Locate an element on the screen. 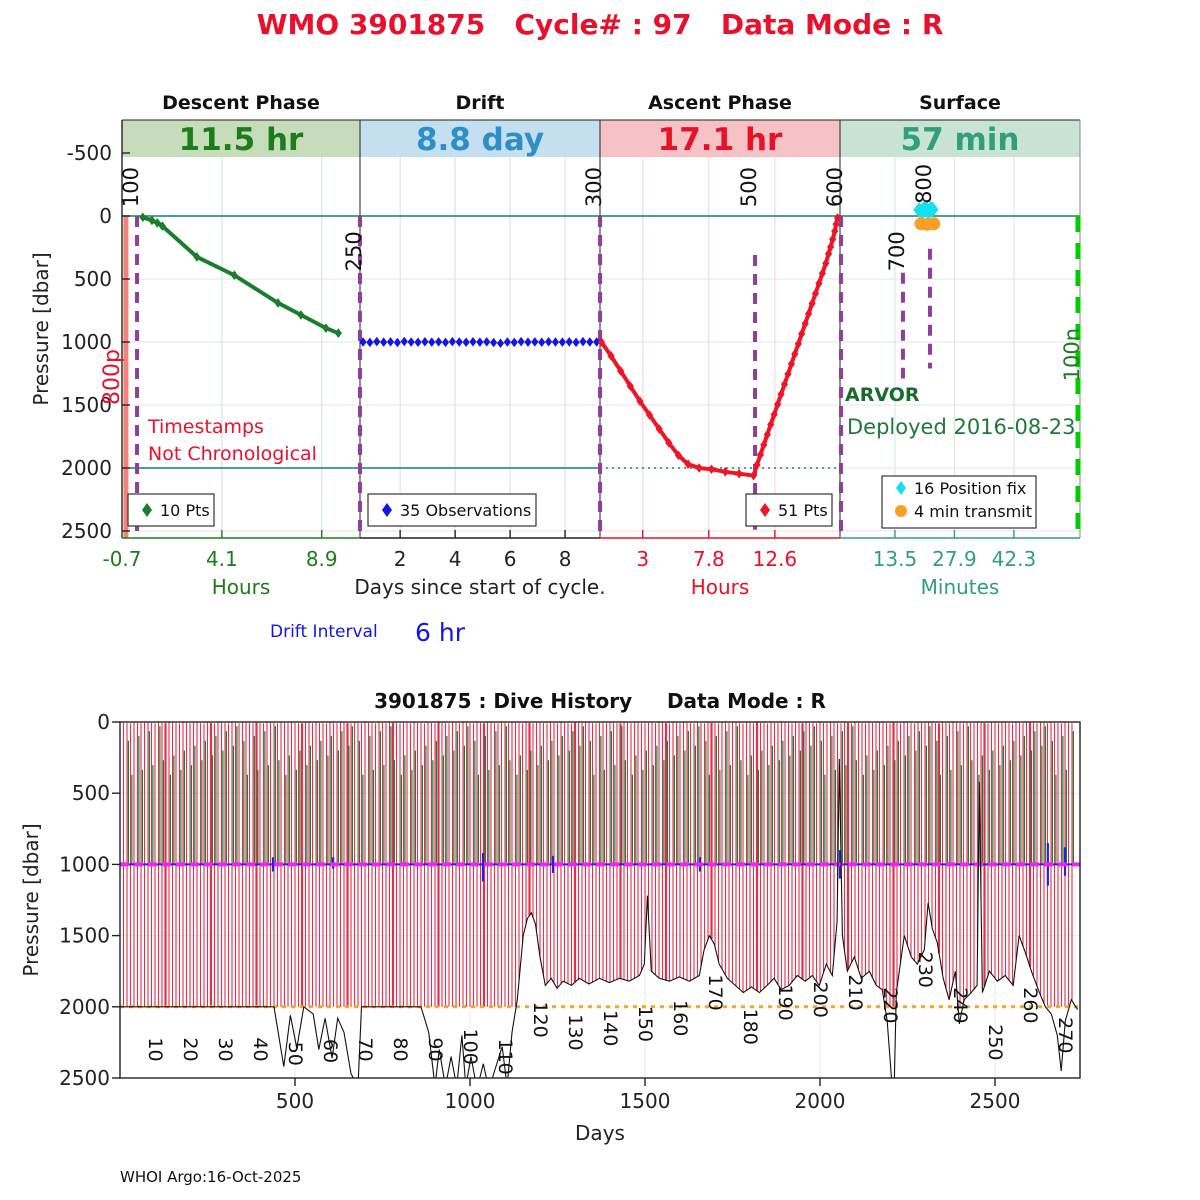 The height and width of the screenshot is (1200, 1200). x-tick-label: 4 is located at coordinates (455, 559).